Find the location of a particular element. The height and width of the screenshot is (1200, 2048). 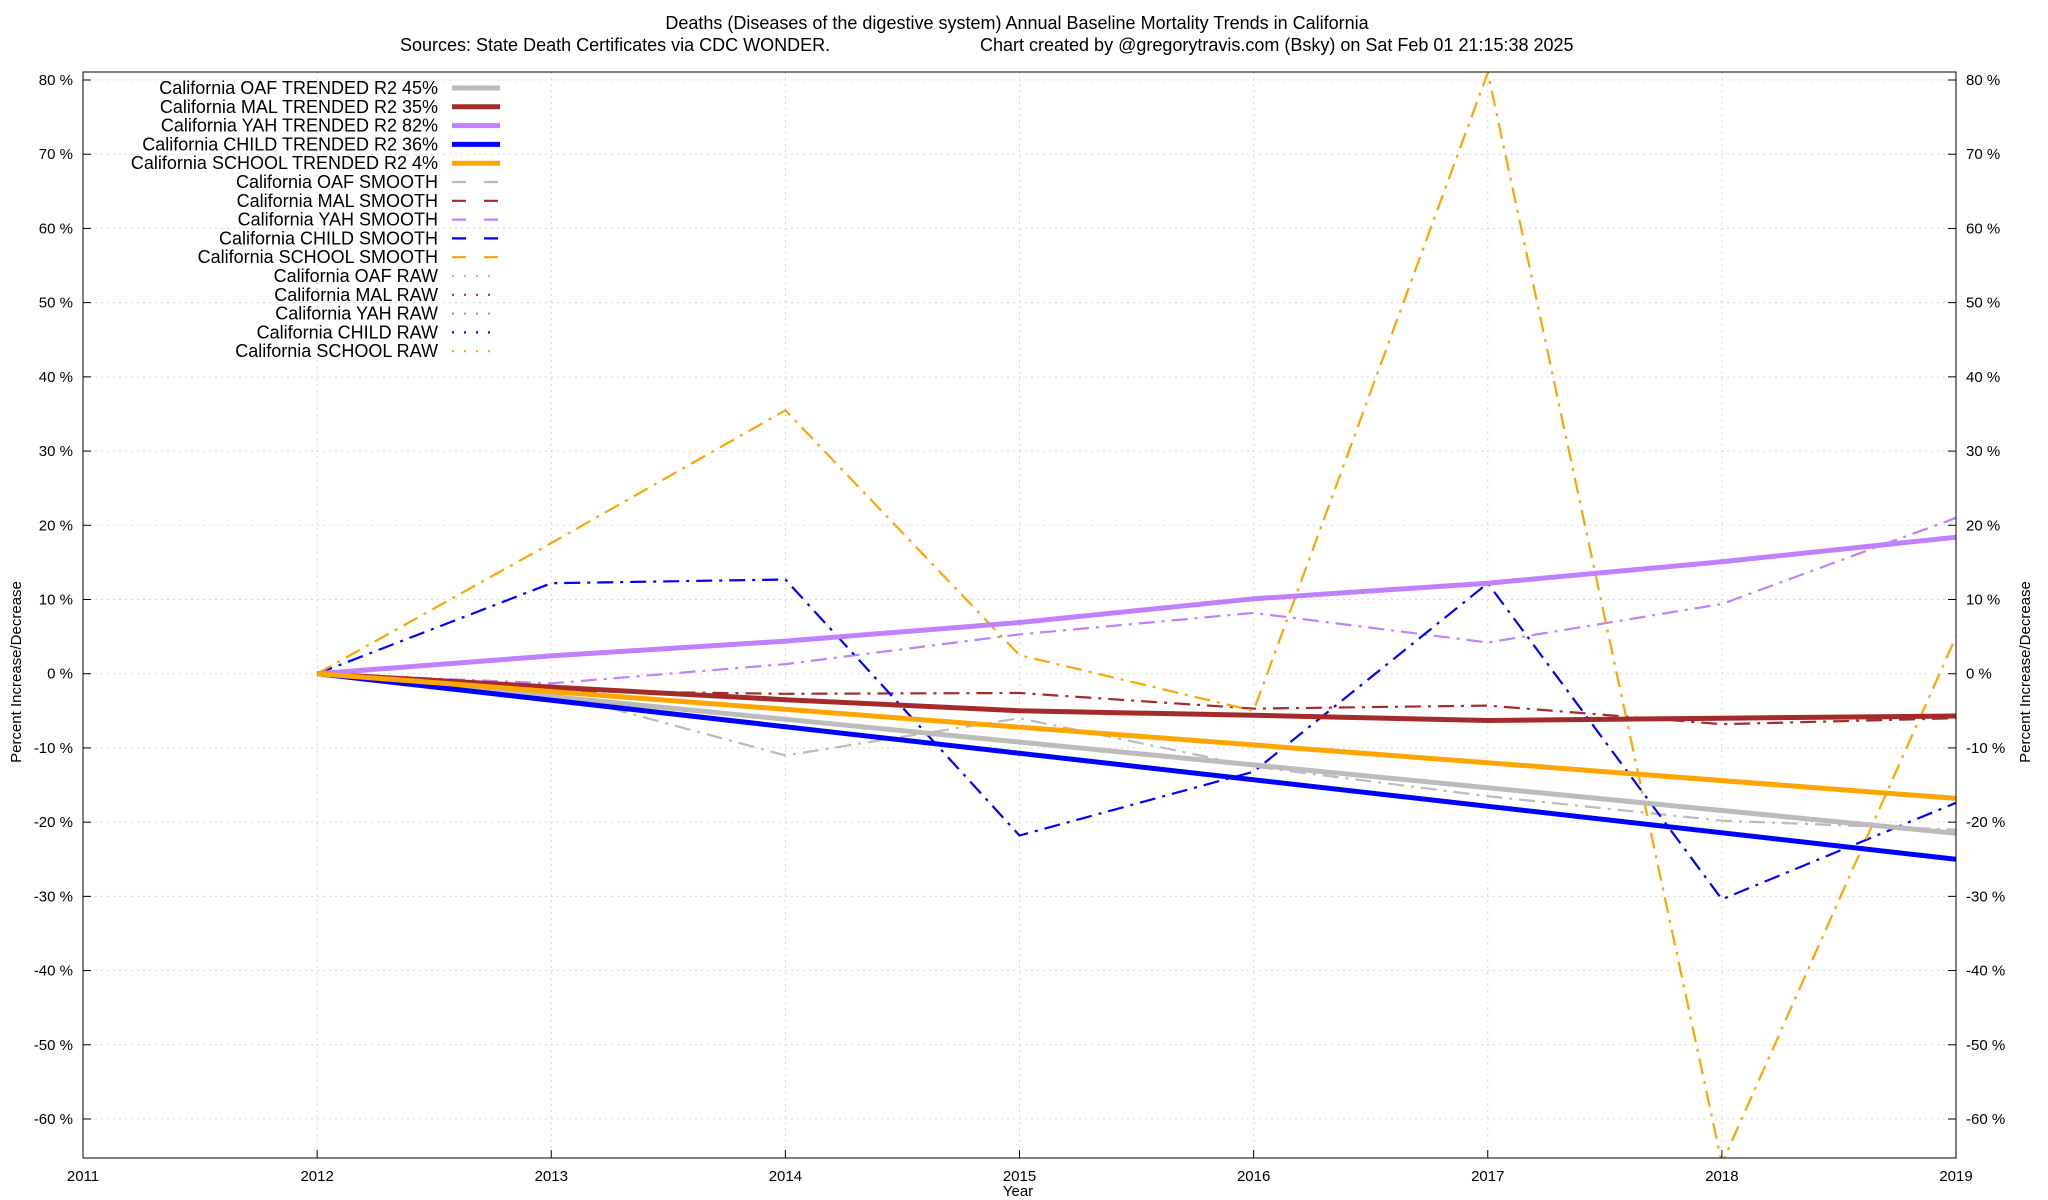

y-tick-label: 20 % is located at coordinates (56, 525).